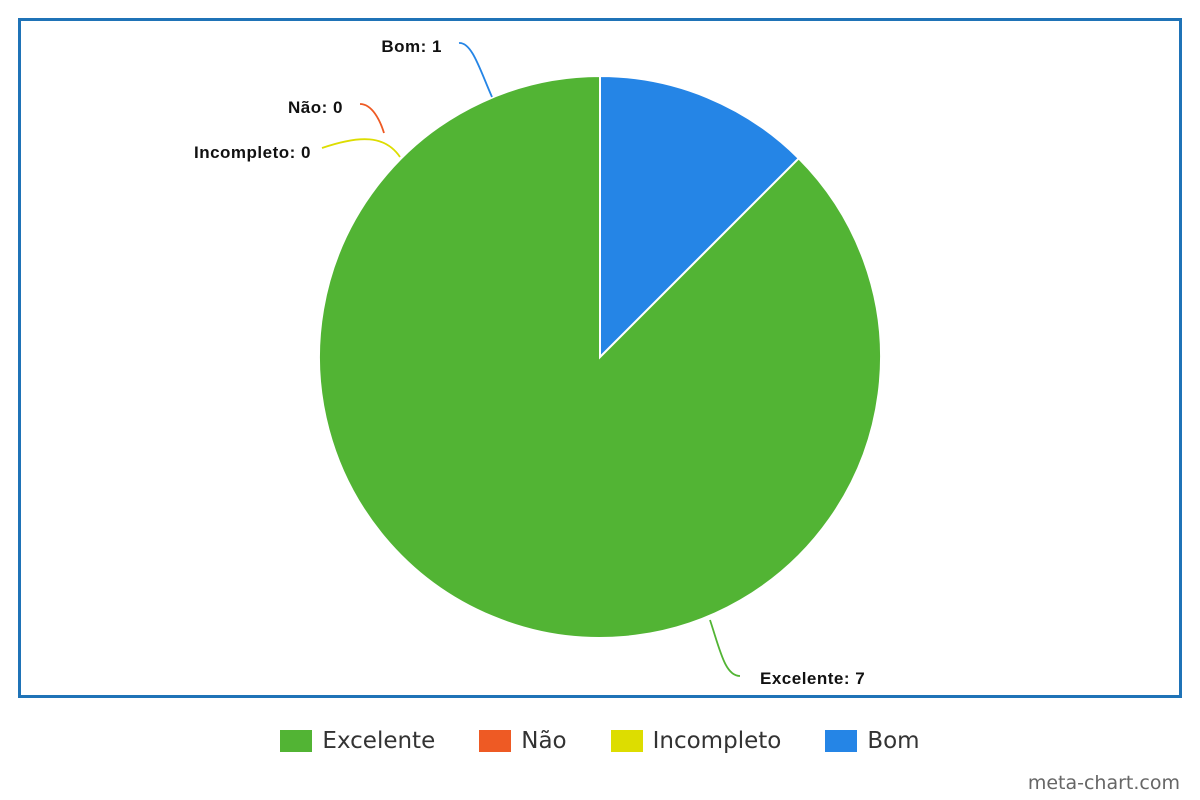 The height and width of the screenshot is (800, 1200). Describe the element at coordinates (700, 217) in the screenshot. I see `pie-slice-bom` at that location.